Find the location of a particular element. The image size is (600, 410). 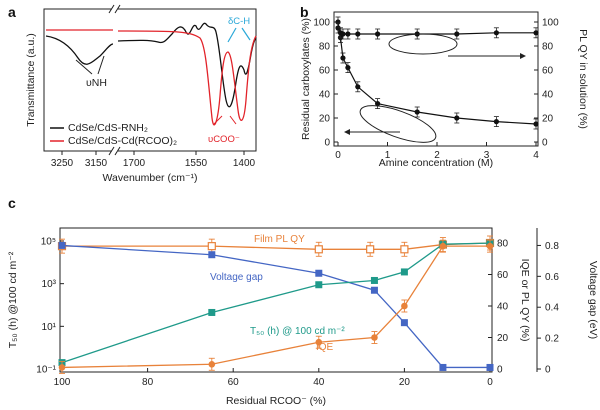

panel-a-xtick: 1550 is located at coordinates (196, 163).